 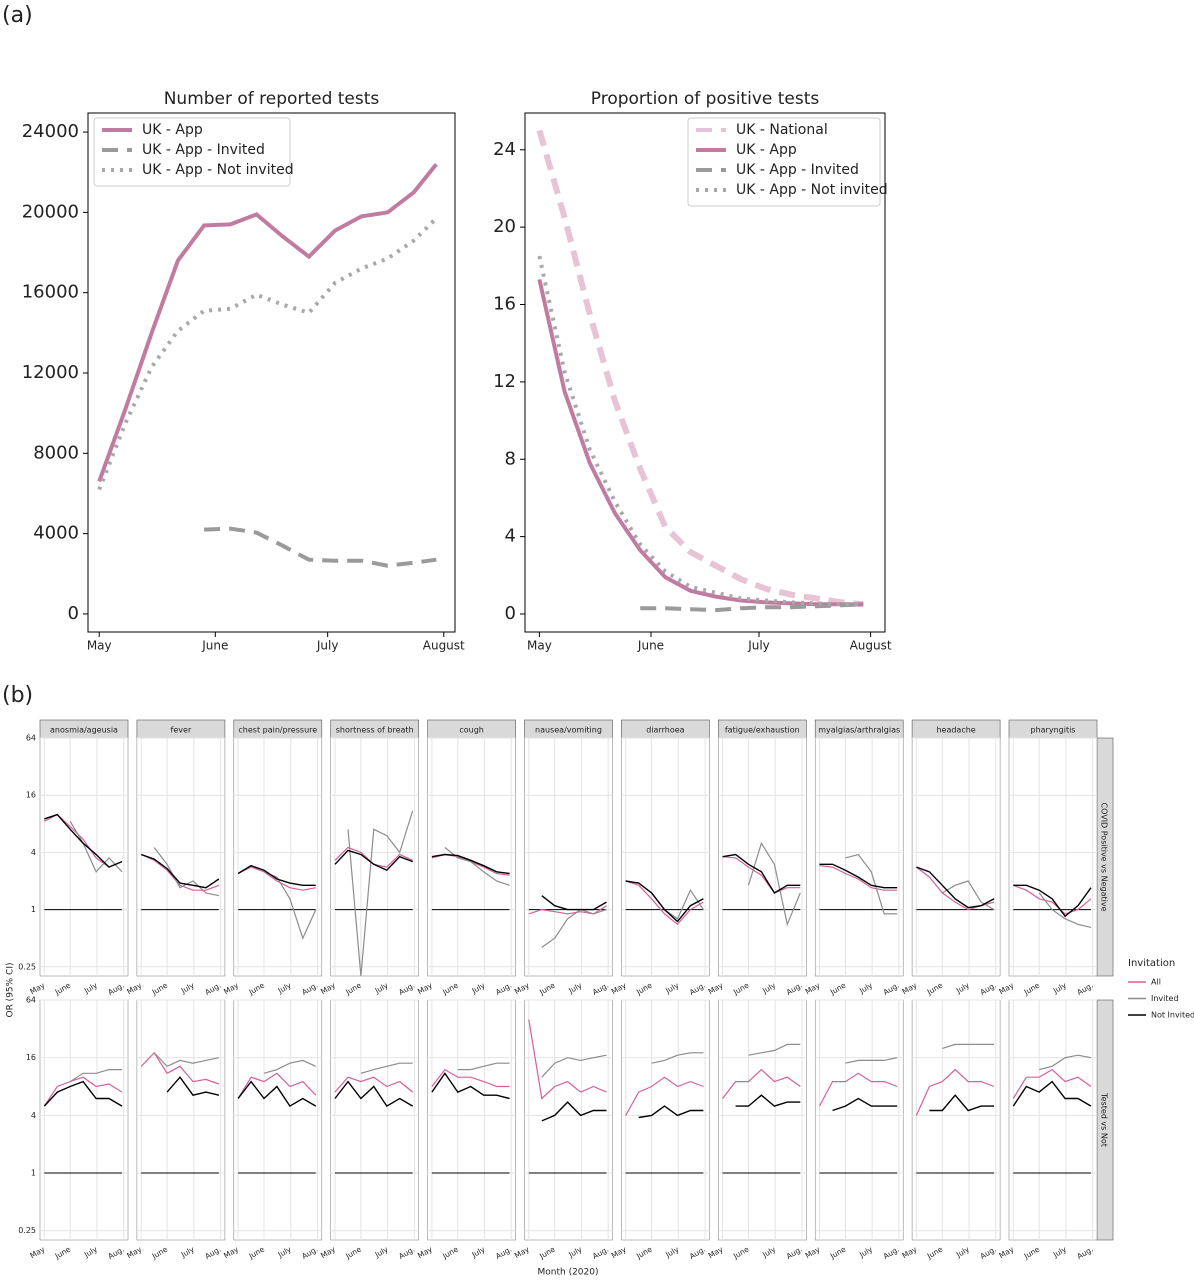 I want to click on legend-label: UK - App - Not invited, so click(x=218, y=170).